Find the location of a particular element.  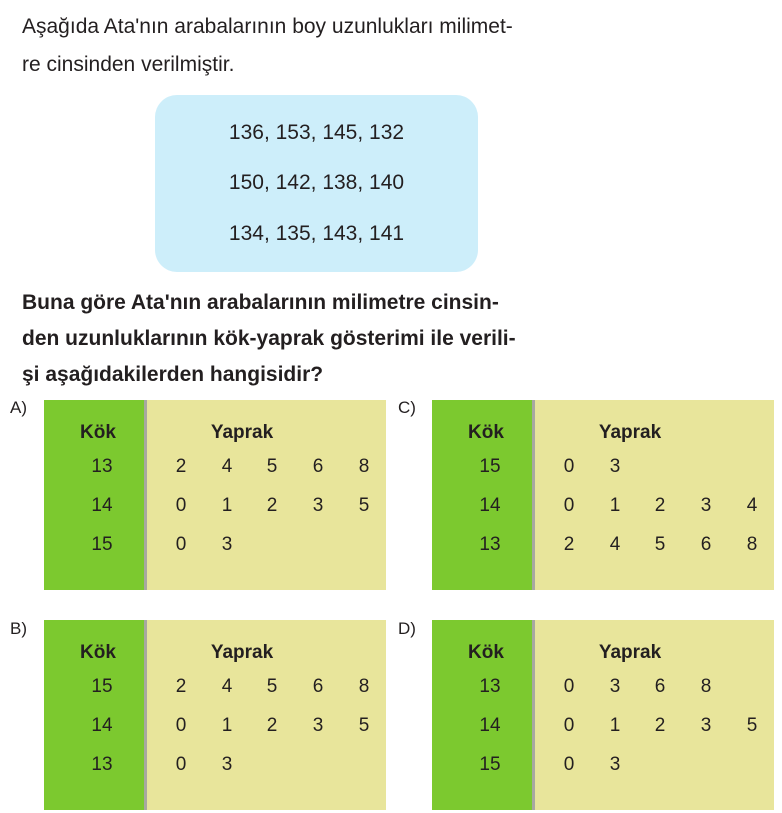

stem-leaf-table-b: Kök Yaprak 15 2 4 5 6 8 14 0 1 2 3 5 13 0 3 is located at coordinates (215, 715).